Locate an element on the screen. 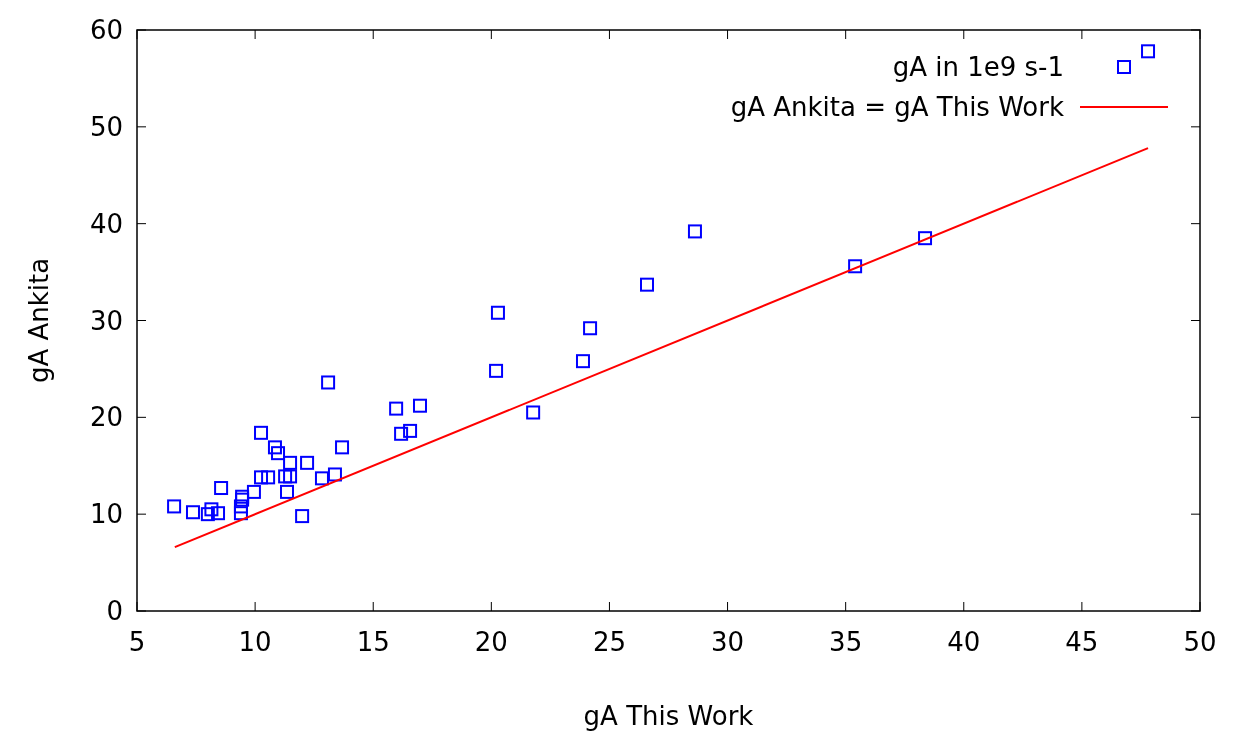  y-tick-label: 10 is located at coordinates (106, 514).